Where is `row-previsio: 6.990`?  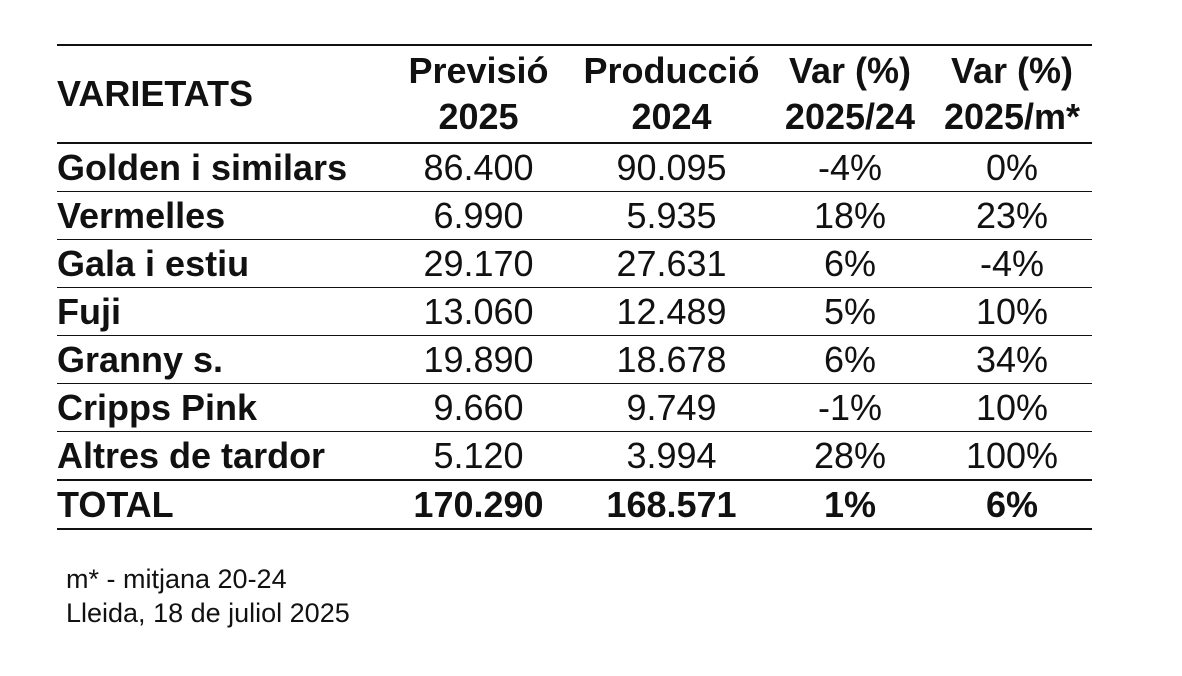 row-previsio: 6.990 is located at coordinates (478, 215).